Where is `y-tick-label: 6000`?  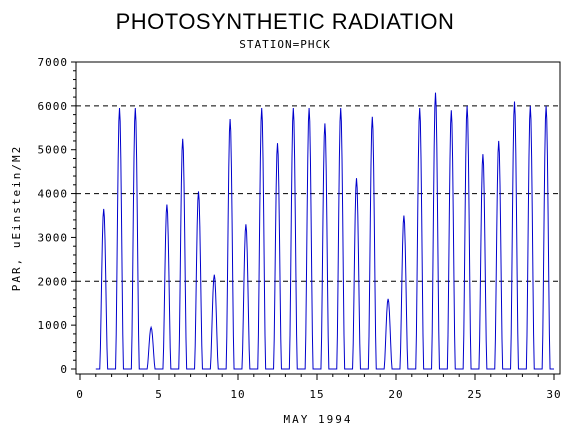
y-tick-label: 6000 is located at coordinates (53, 106).